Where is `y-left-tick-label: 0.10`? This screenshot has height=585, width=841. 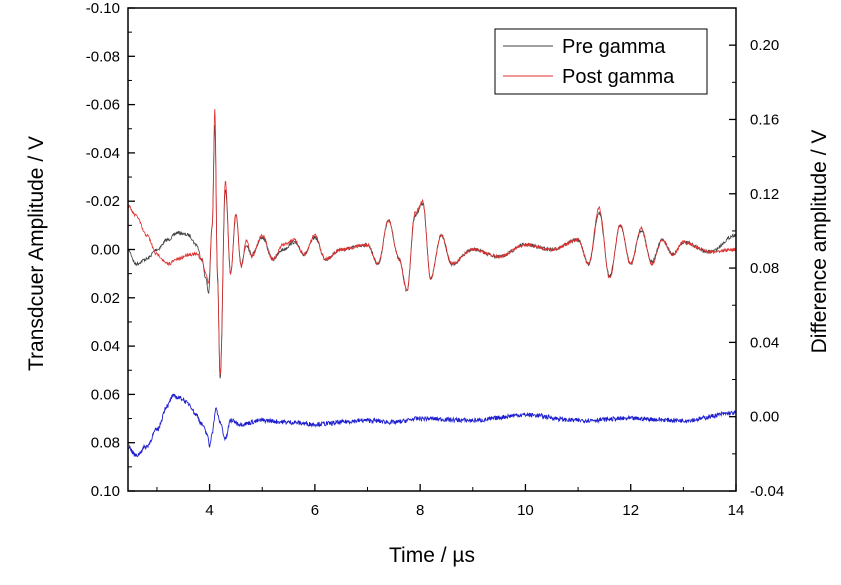
y-left-tick-label: 0.10 is located at coordinates (105, 491).